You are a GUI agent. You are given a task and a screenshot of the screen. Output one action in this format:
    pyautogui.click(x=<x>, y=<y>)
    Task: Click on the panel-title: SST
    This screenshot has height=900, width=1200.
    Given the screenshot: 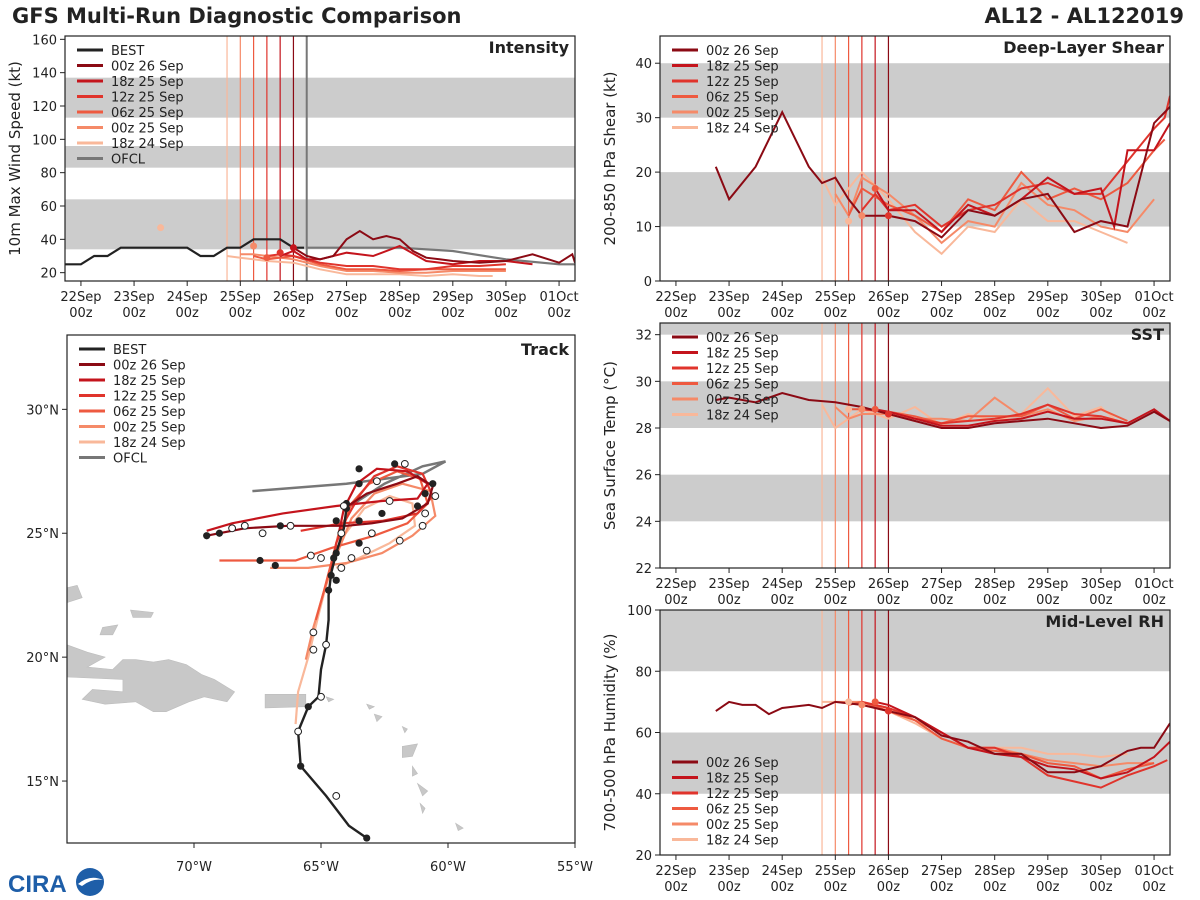 What is the action you would take?
    pyautogui.click(x=1147, y=334)
    